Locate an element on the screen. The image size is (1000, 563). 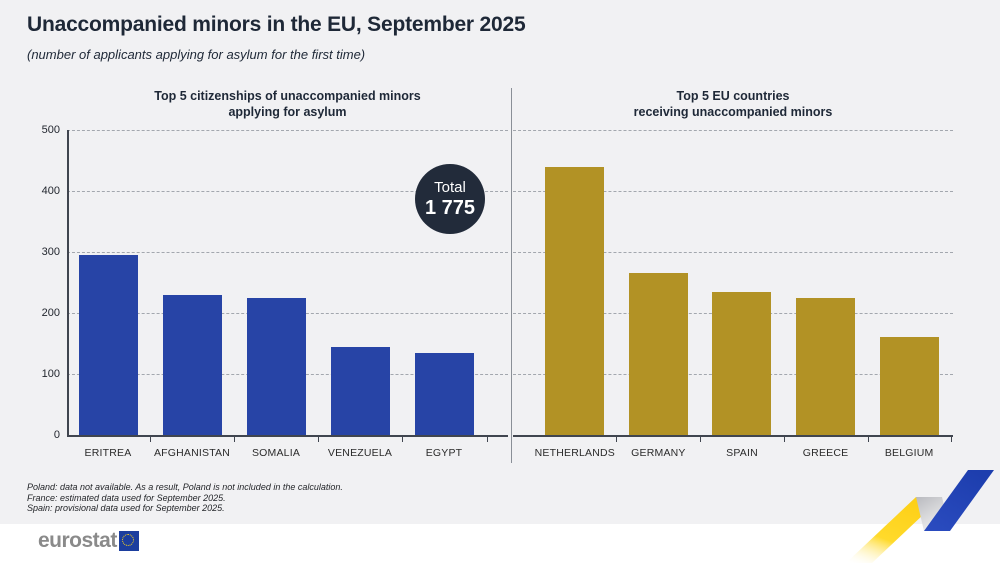
y-axis-line is located at coordinates (68, 282).